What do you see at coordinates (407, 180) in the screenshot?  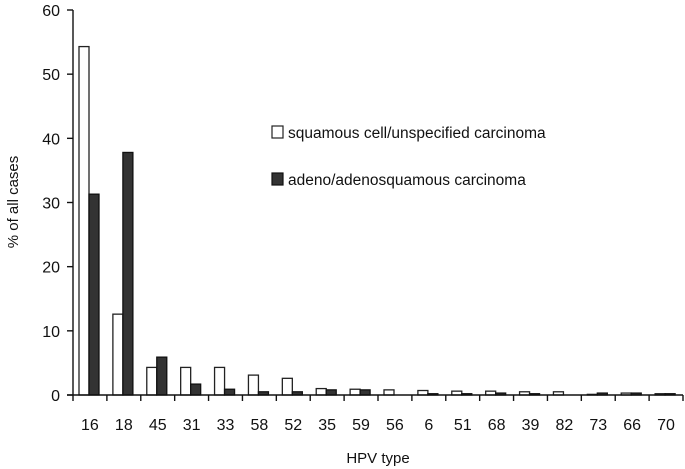 I see `legend-label-adeno: adeno/adenosquamous carcinoma` at bounding box center [407, 180].